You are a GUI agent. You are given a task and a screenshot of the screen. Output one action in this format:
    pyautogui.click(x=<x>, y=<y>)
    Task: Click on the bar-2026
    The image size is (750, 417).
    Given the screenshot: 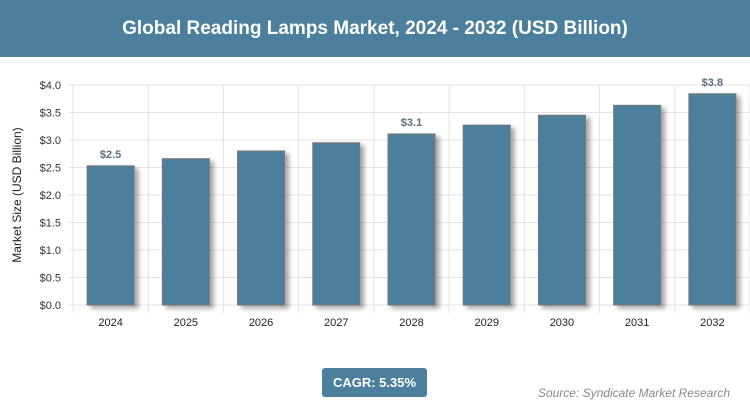 What is the action you would take?
    pyautogui.click(x=261, y=228)
    